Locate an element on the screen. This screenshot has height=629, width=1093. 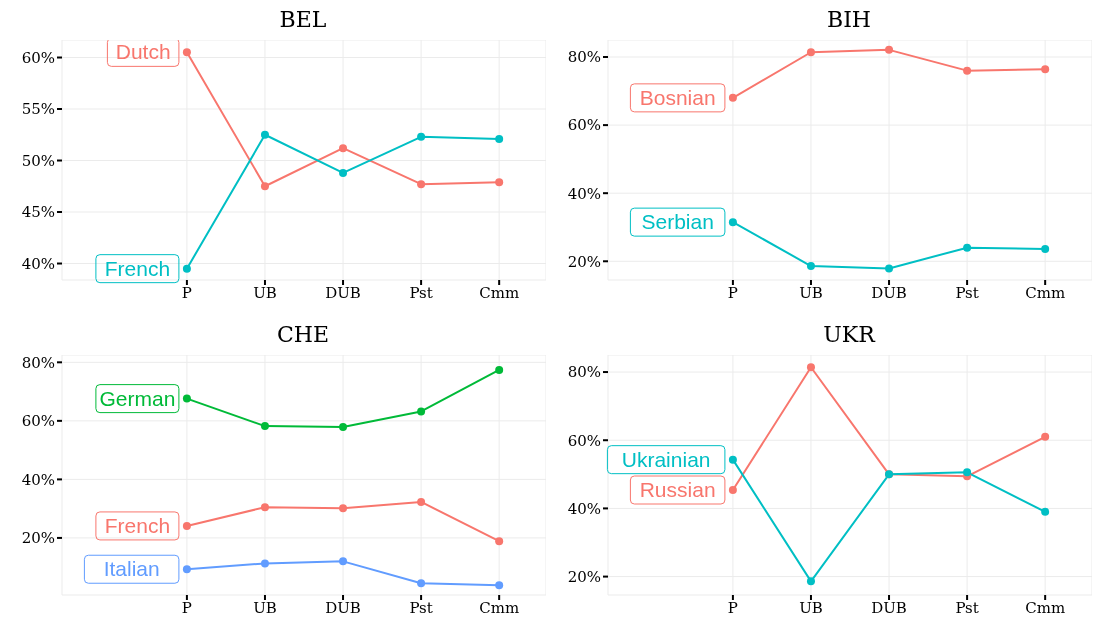
chart-title: BEL is located at coordinates (303, 20).